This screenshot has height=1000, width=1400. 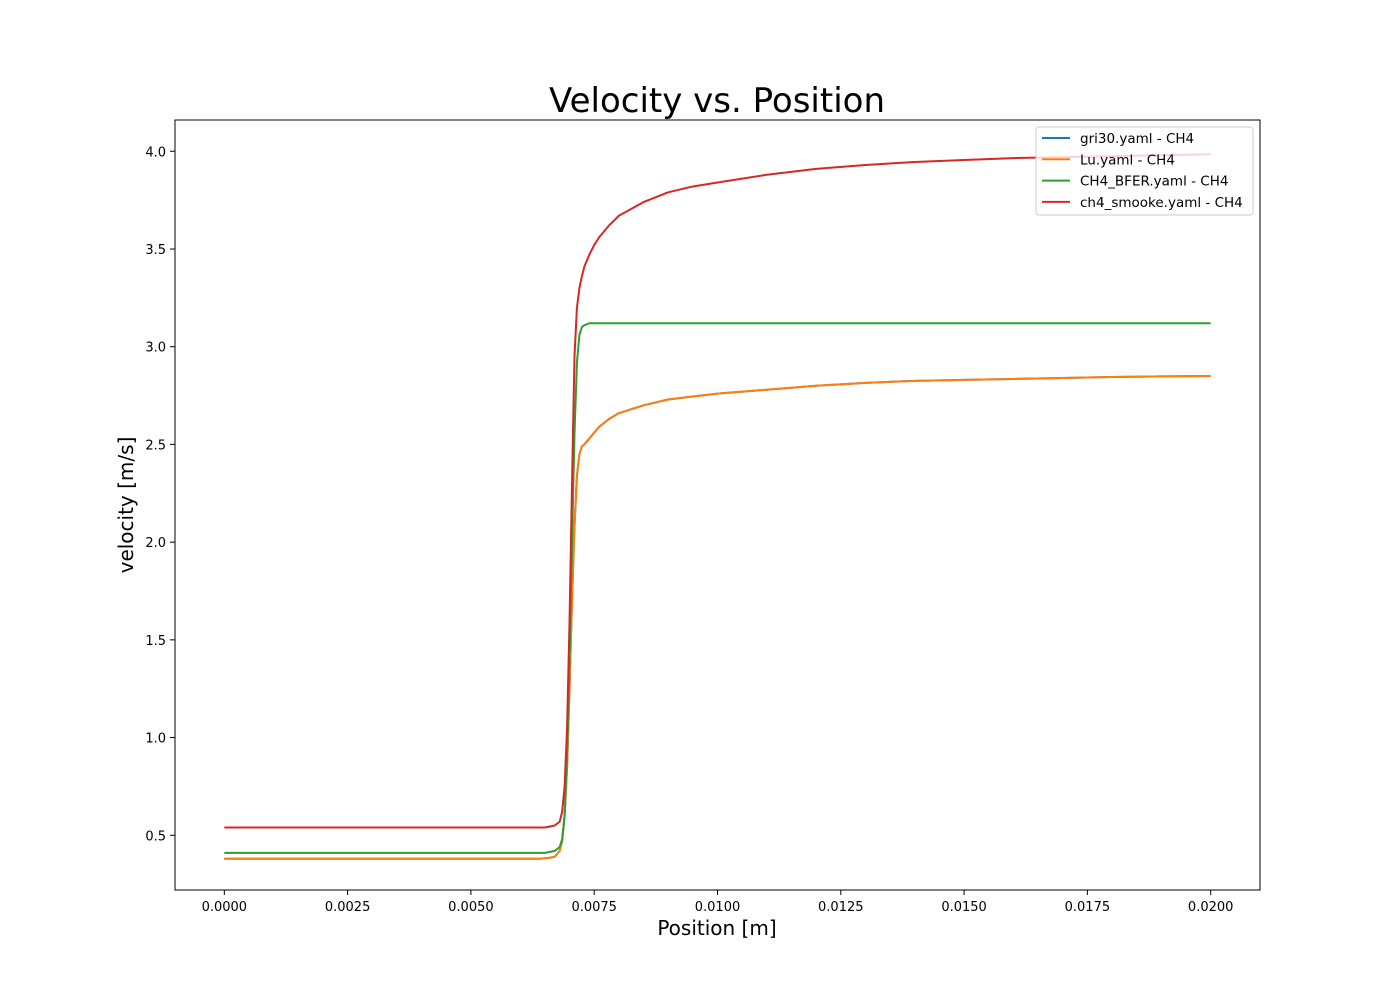 I want to click on legend-label-3: CH4_BFER.yaml - CH4, so click(x=1154, y=182).